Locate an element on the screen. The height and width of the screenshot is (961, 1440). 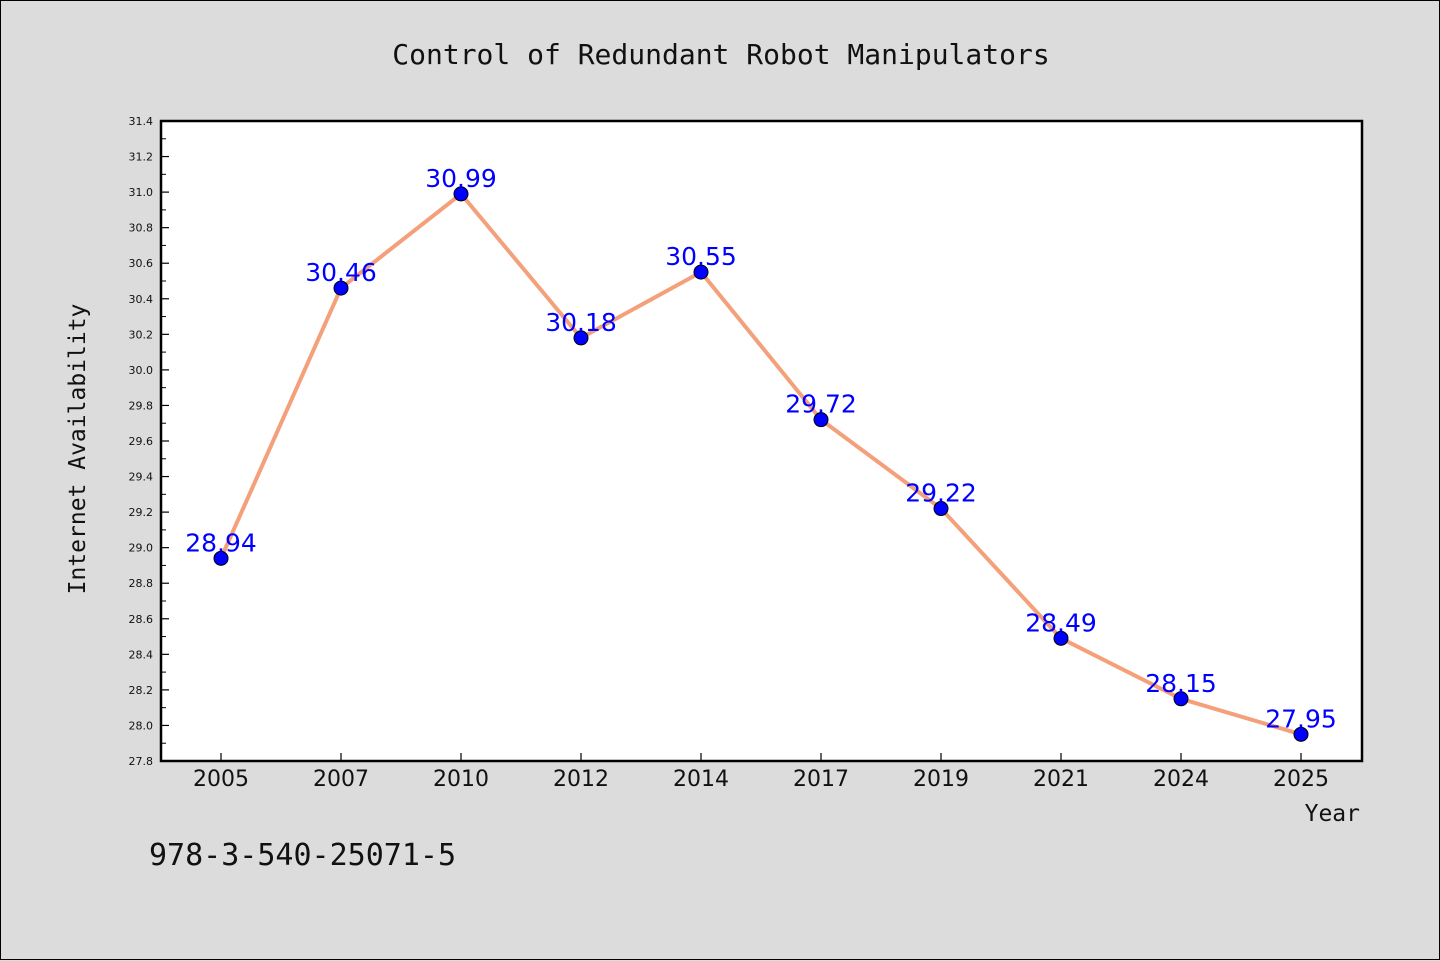
y-tick-label: 30.4 is located at coordinates (141, 299).